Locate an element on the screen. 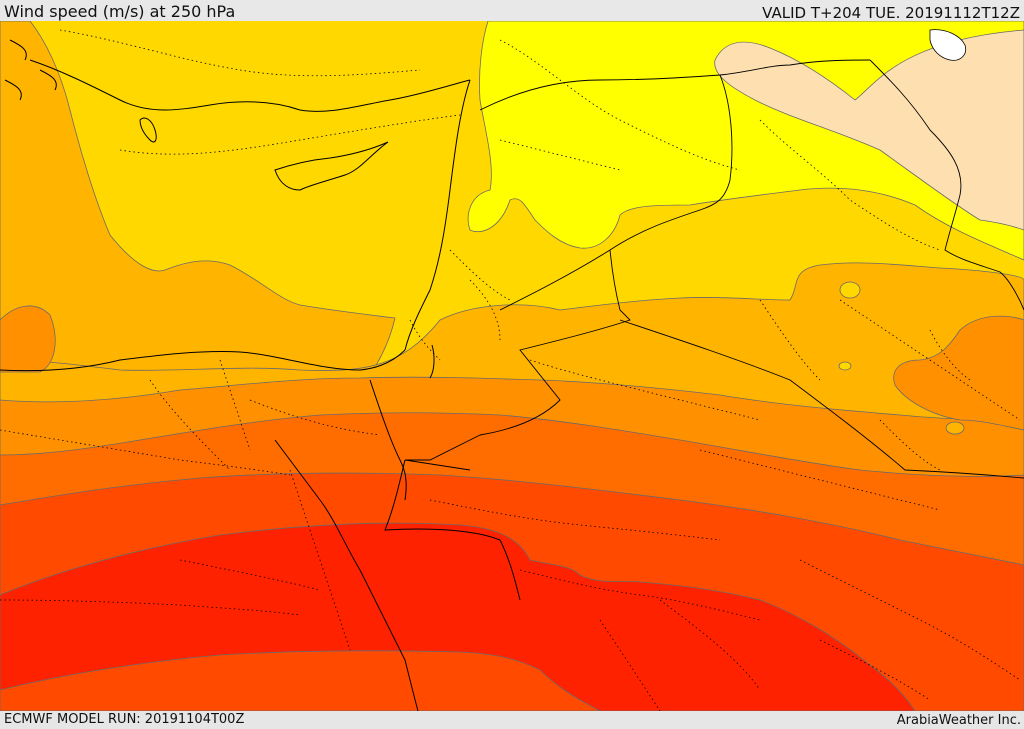  credit-label: ArabiaWeather Inc. is located at coordinates (958, 720).